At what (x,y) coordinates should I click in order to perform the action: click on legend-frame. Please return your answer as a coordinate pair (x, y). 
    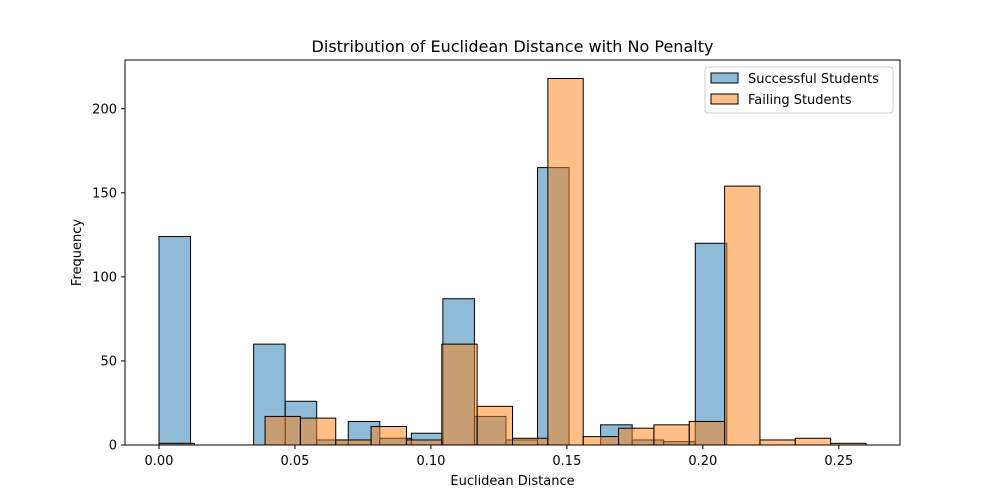
    Looking at the image, I should click on (799, 90).